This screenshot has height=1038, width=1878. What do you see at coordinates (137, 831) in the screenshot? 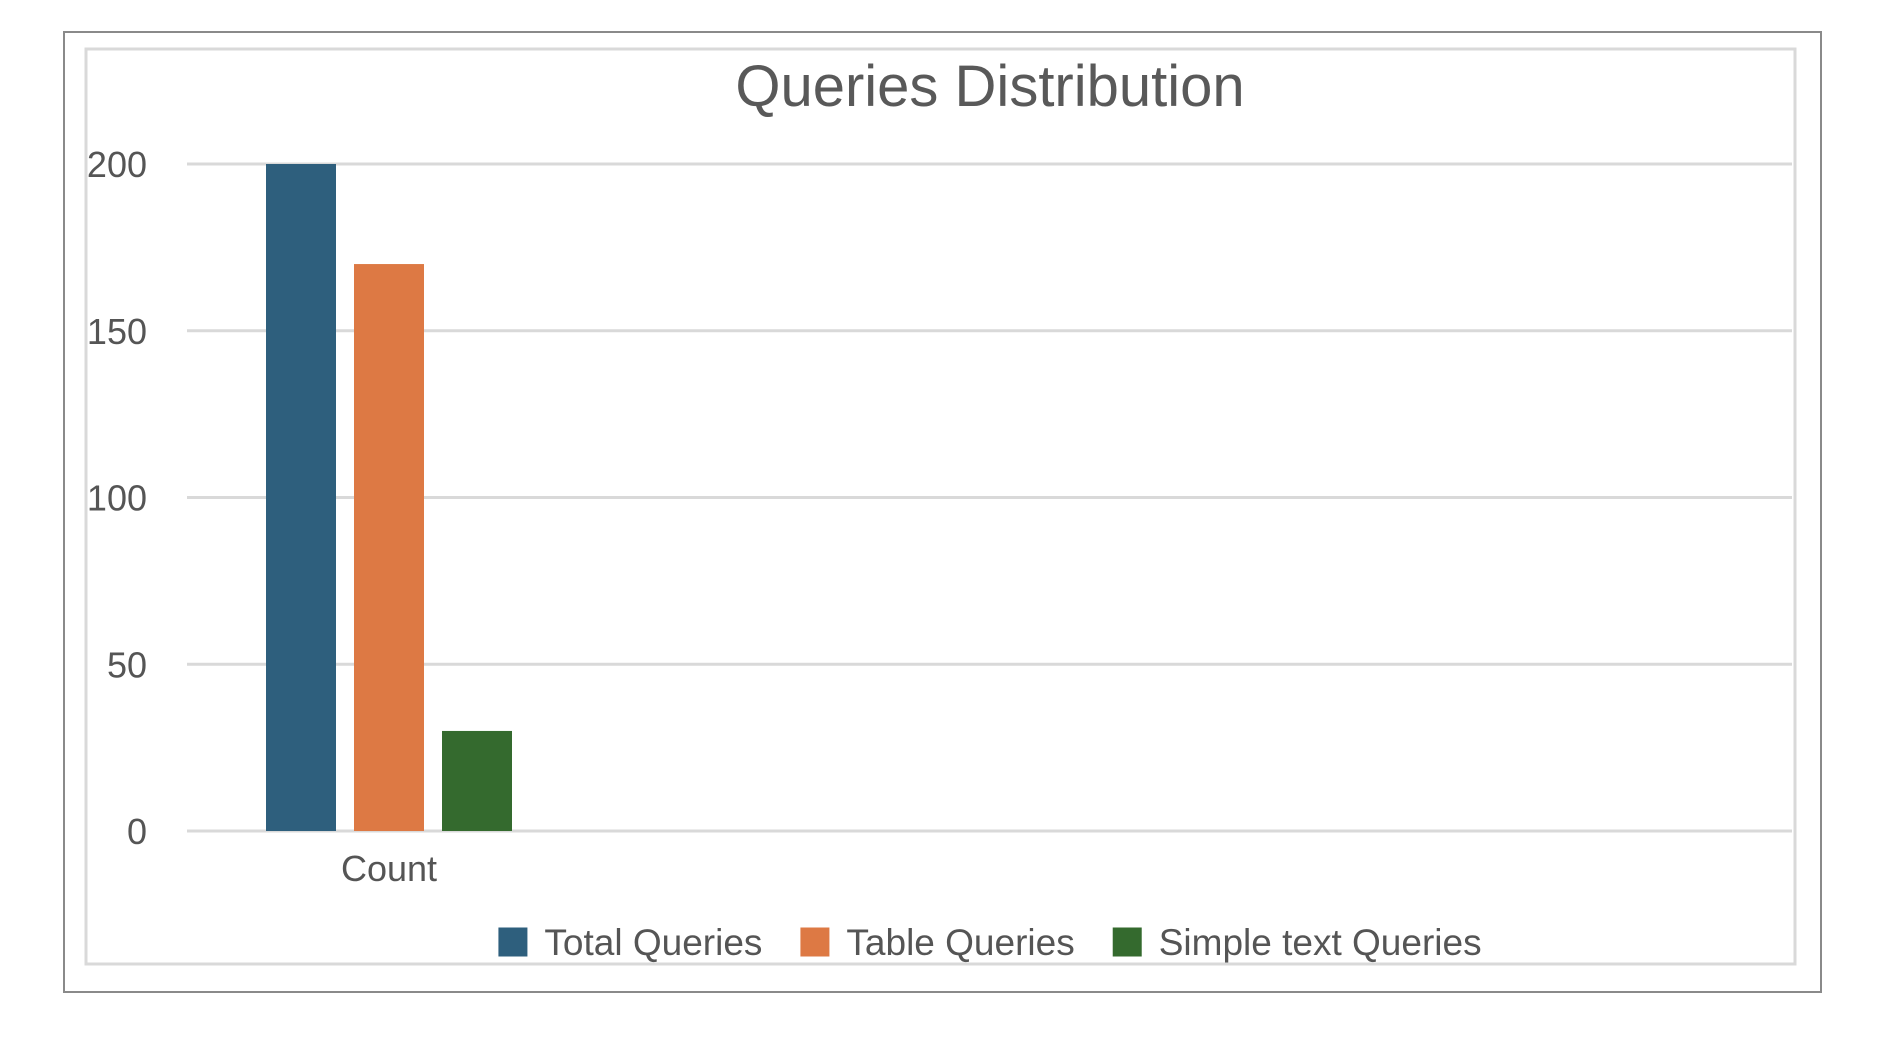
I see `y-tick-label: 0` at bounding box center [137, 831].